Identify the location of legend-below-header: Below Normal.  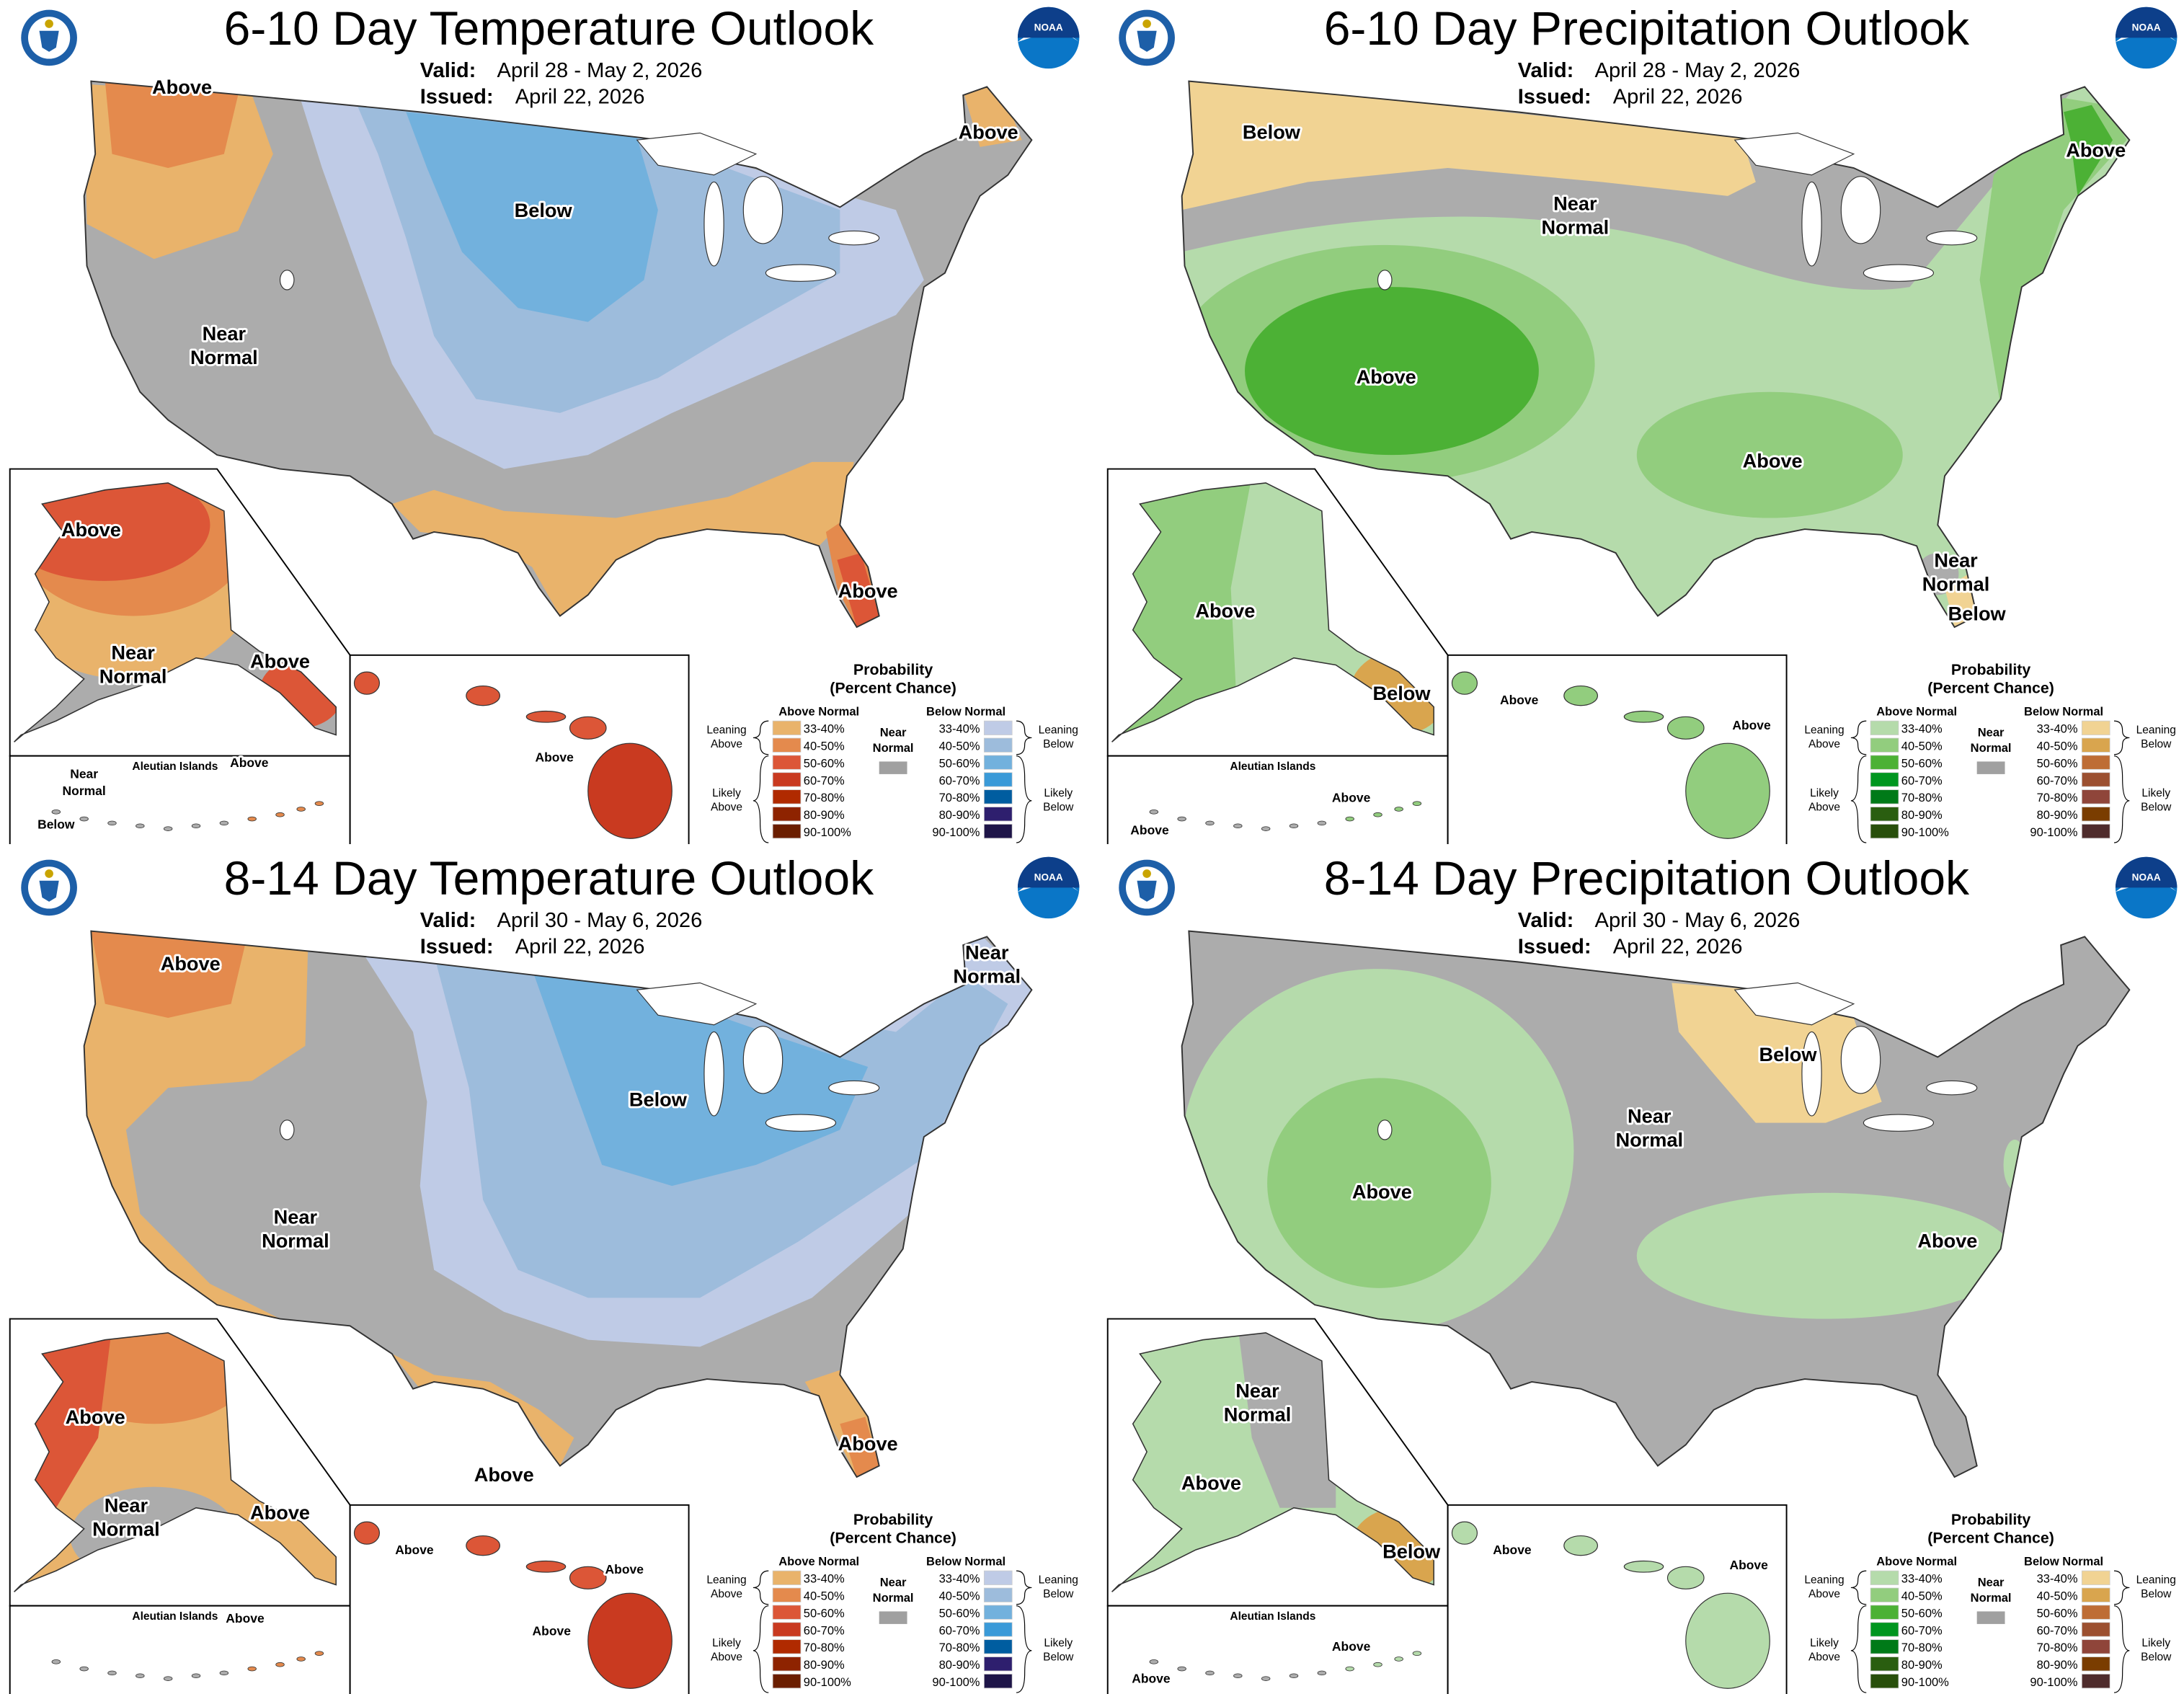
(966, 711).